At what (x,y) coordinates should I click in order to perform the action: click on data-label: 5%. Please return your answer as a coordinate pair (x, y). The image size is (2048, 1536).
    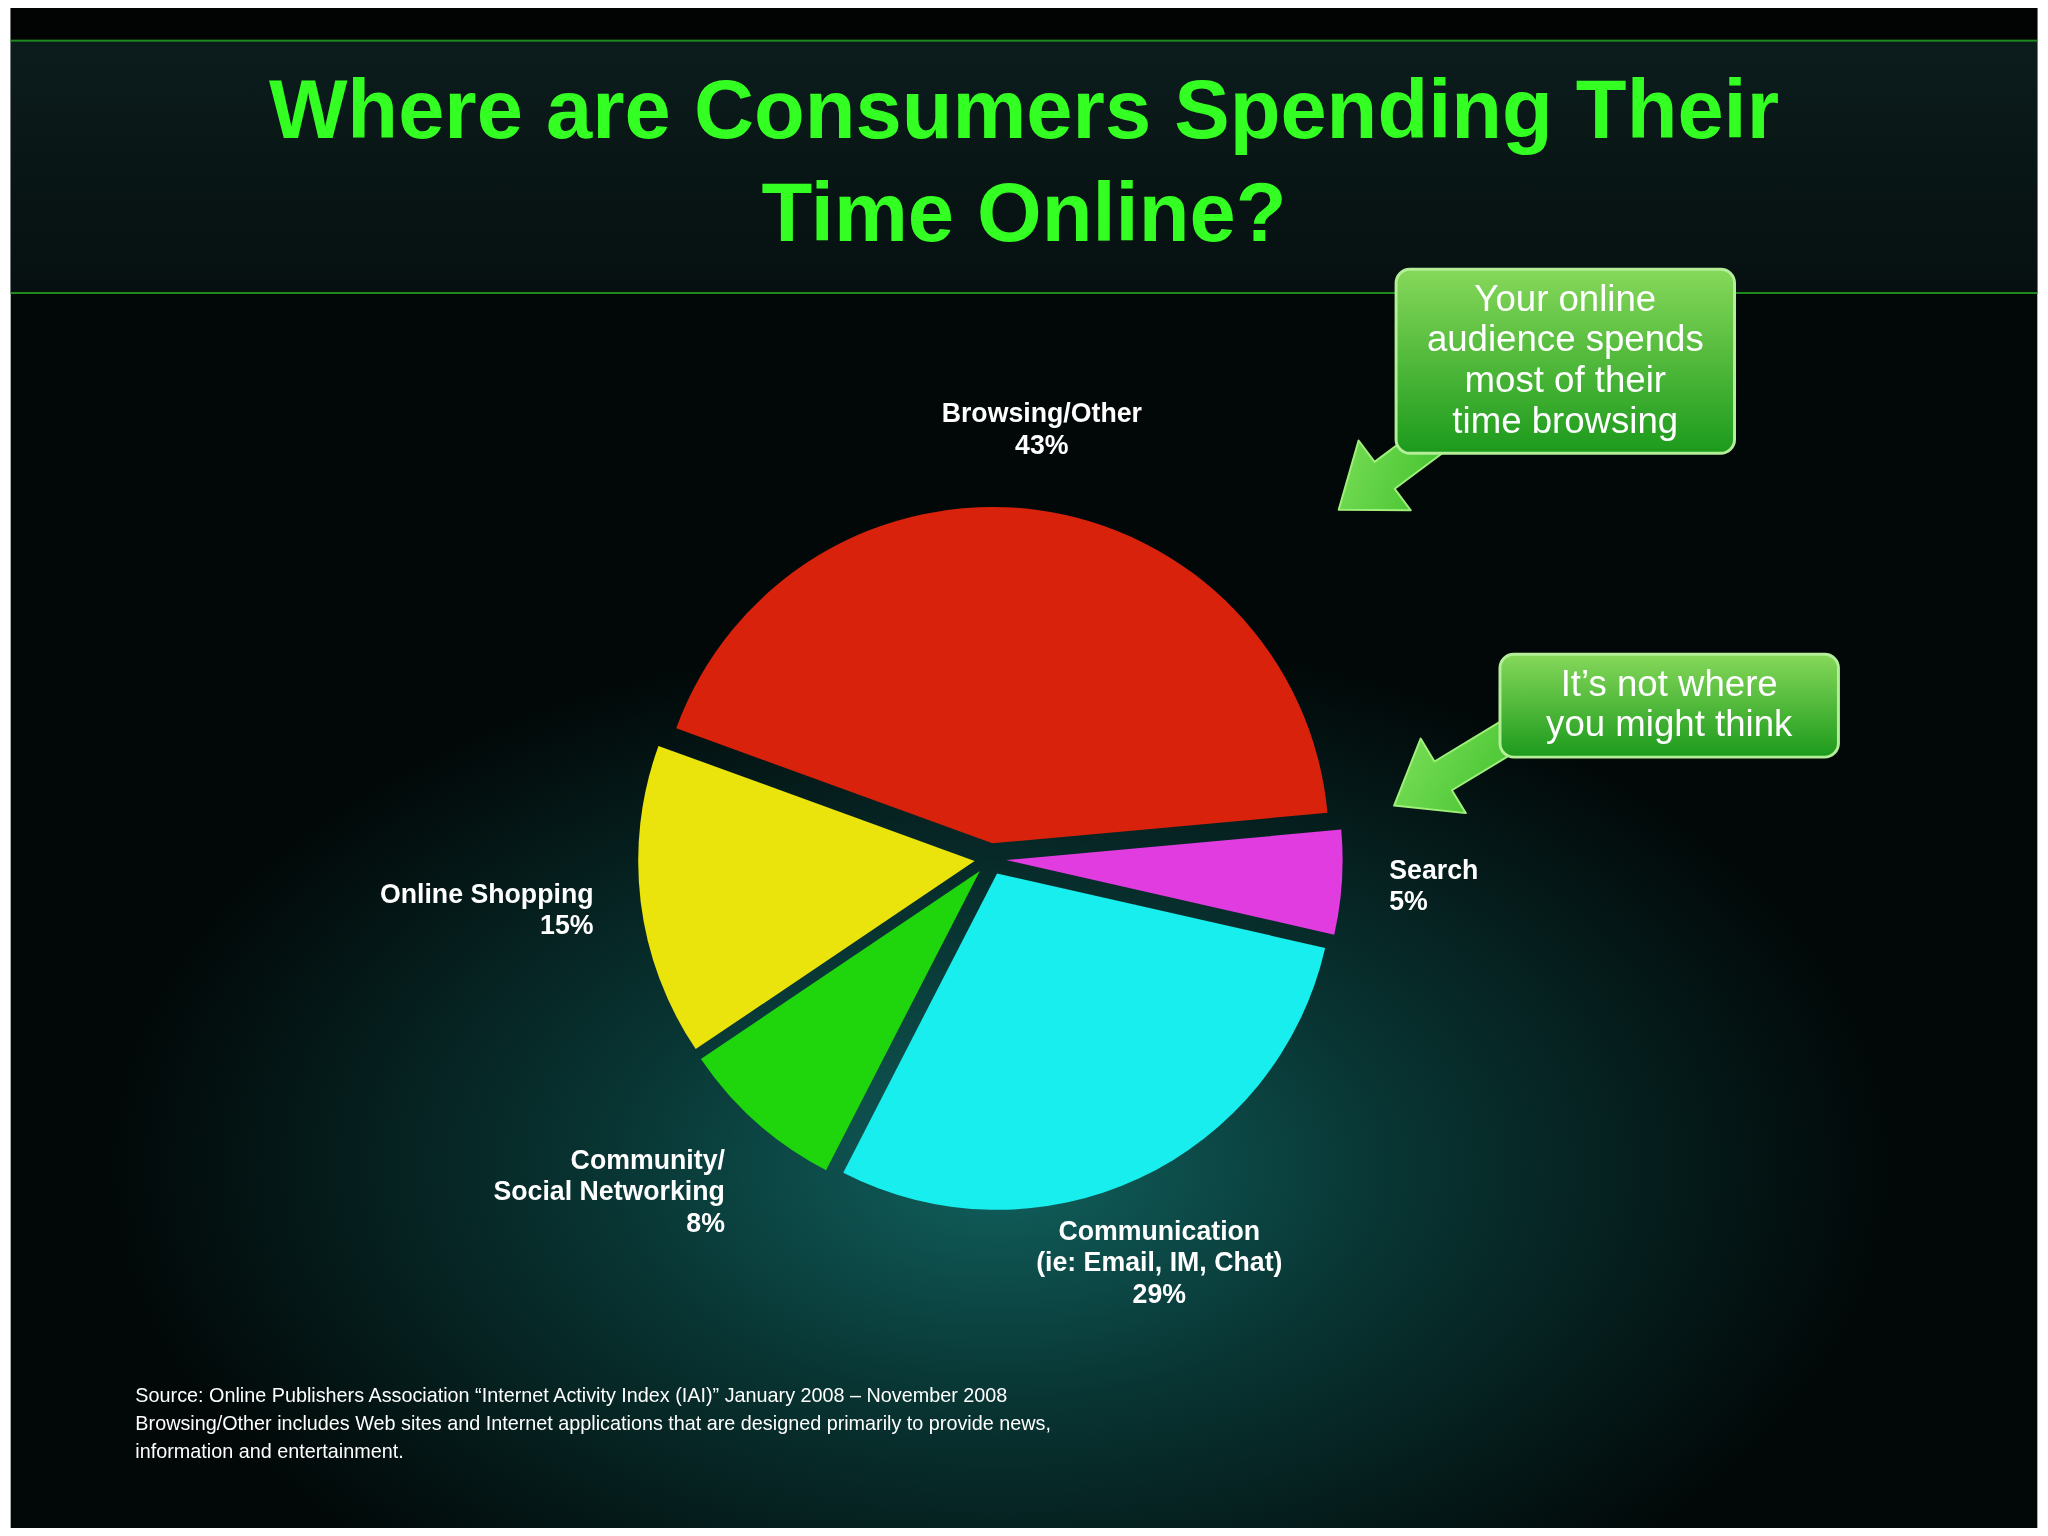
    Looking at the image, I should click on (1409, 901).